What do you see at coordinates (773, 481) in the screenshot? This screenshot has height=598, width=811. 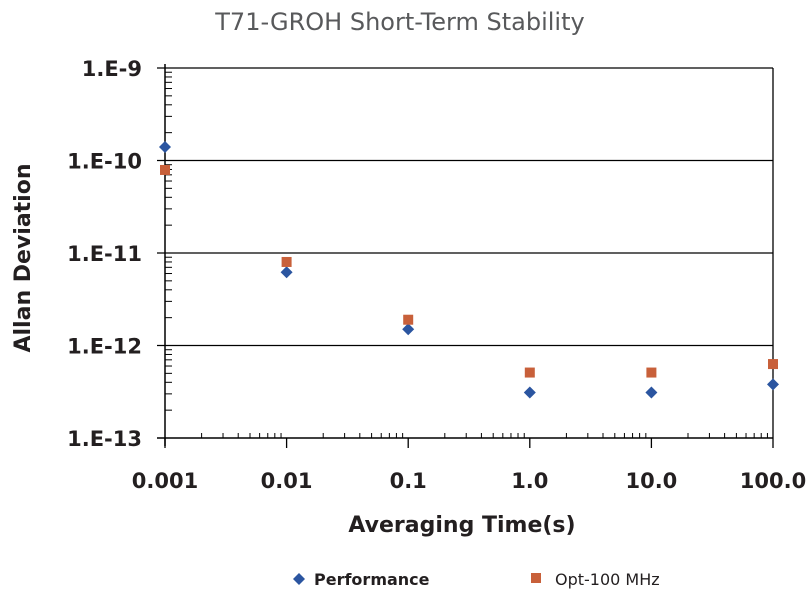 I see `x-tick-label: 100.0` at bounding box center [773, 481].